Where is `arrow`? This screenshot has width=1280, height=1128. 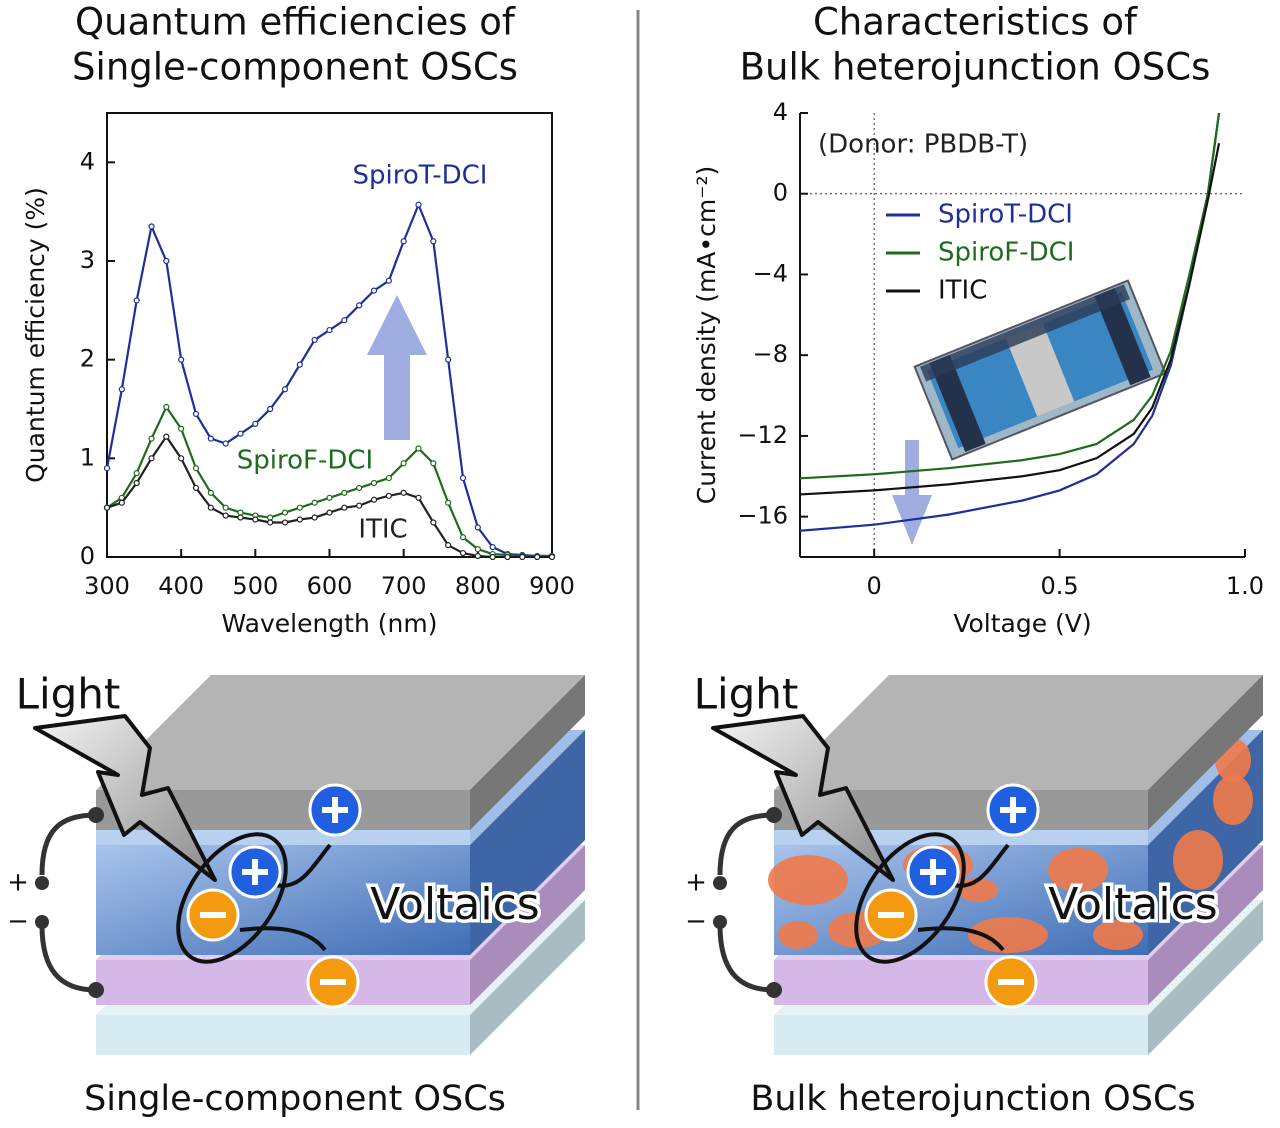 arrow is located at coordinates (397, 367).